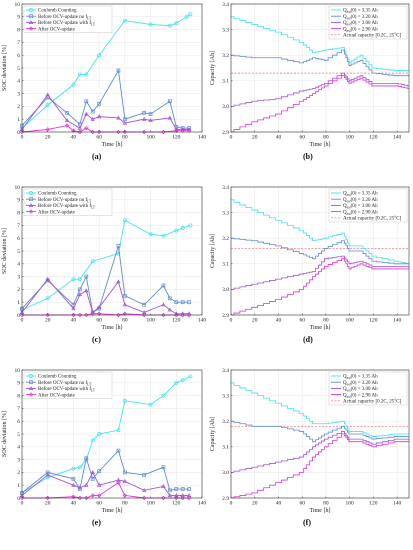 The width and height of the screenshot is (413, 550). What do you see at coordinates (18, 94) in the screenshot?
I see `y-tick-label: 3` at bounding box center [18, 94].